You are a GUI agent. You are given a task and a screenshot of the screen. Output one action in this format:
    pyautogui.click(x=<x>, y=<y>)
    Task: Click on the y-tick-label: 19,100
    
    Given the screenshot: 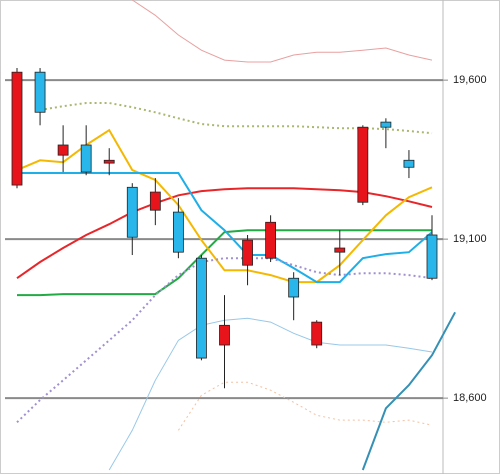 What is the action you would take?
    pyautogui.click(x=470, y=239)
    